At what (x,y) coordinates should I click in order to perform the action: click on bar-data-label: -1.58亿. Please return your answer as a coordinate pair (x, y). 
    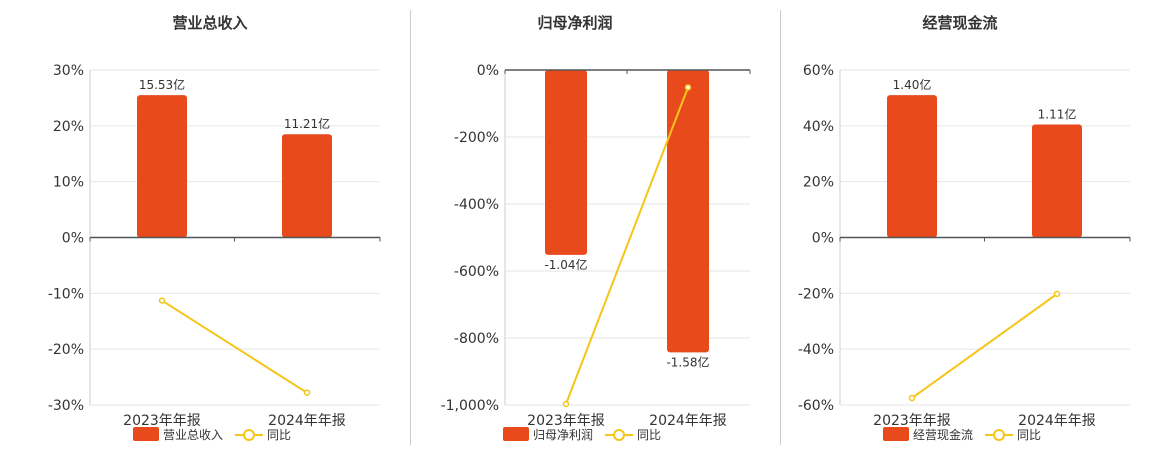
    Looking at the image, I should click on (687, 361).